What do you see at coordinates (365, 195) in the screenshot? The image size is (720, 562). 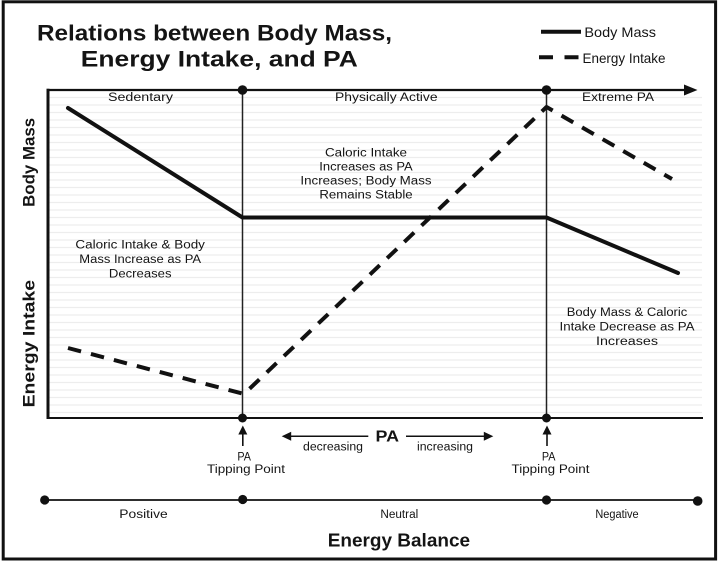 I see `svg-text: Remains Stable` at bounding box center [365, 195].